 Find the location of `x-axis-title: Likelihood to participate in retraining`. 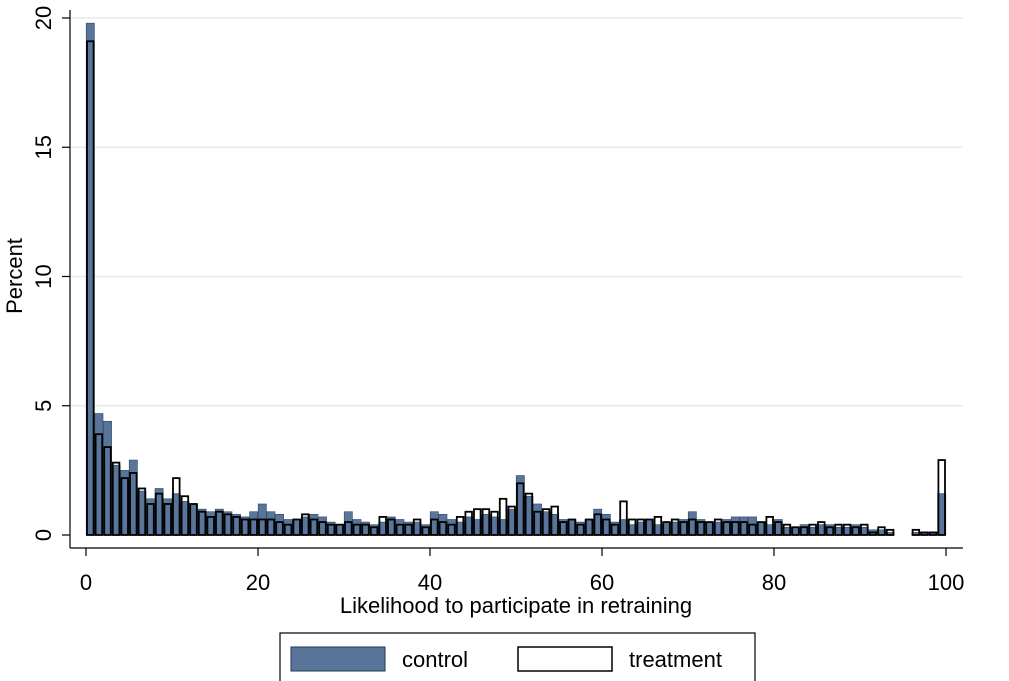

x-axis-title: Likelihood to participate in retraining is located at coordinates (516, 605).